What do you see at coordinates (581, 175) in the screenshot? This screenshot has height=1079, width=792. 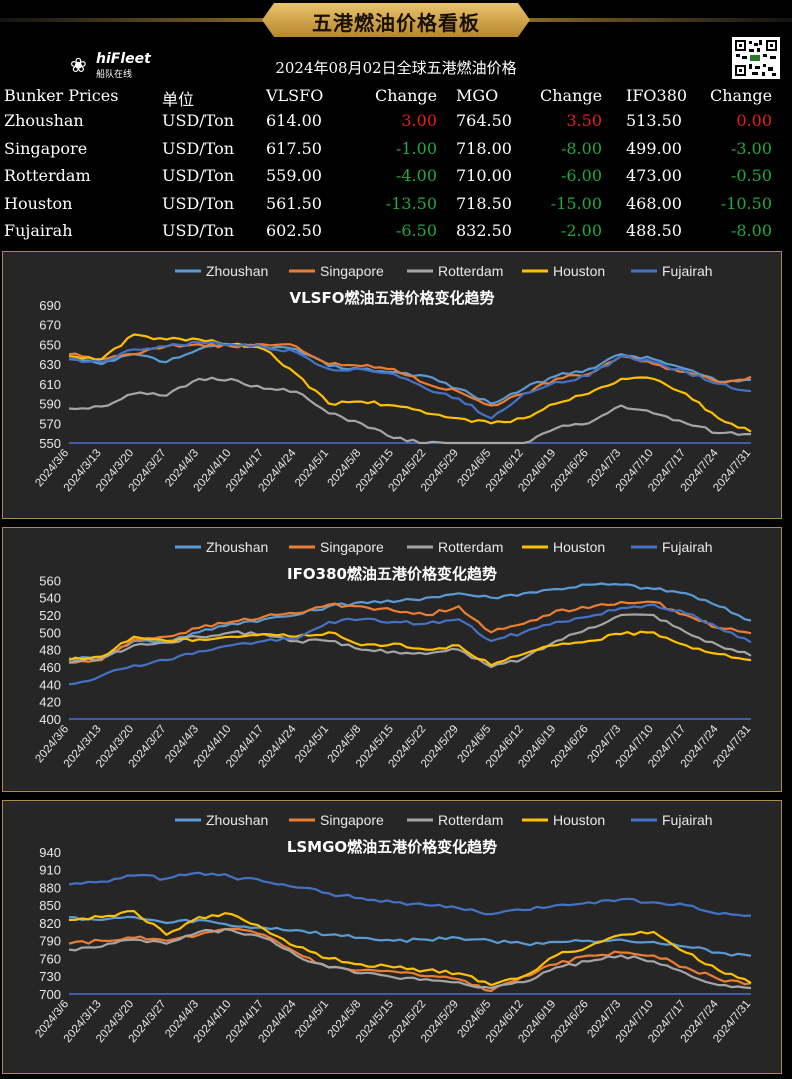 I see `mgo-change: -6.00` at bounding box center [581, 175].